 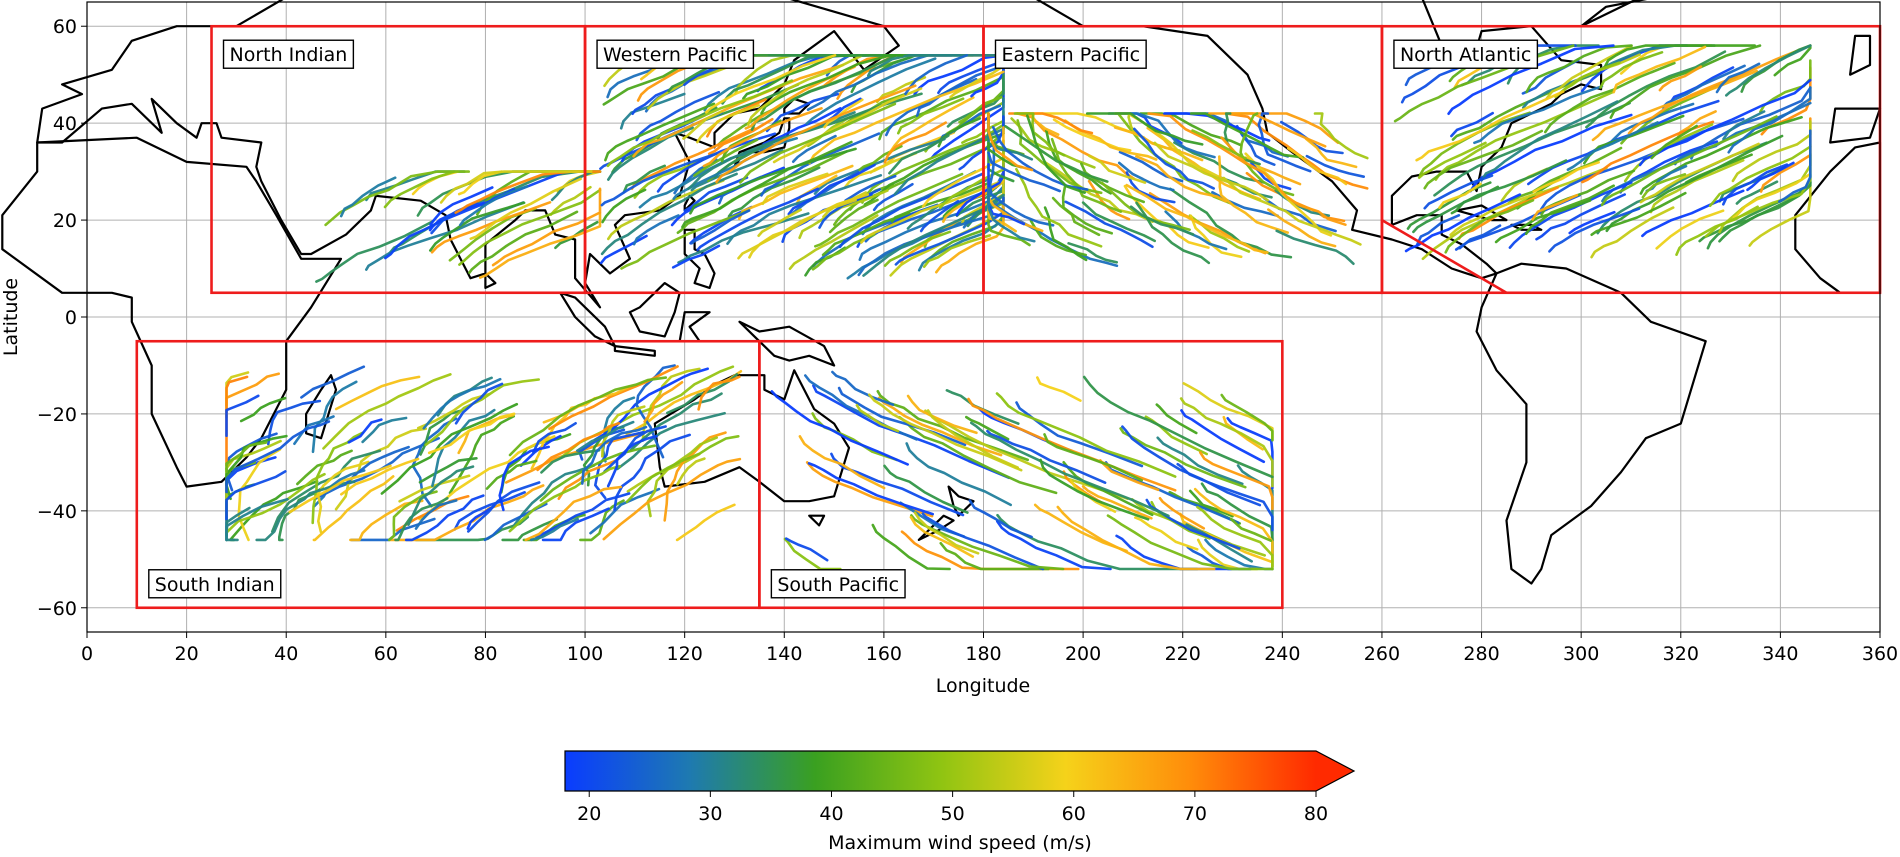 I want to click on coastline-nz_north, so click(x=961, y=501).